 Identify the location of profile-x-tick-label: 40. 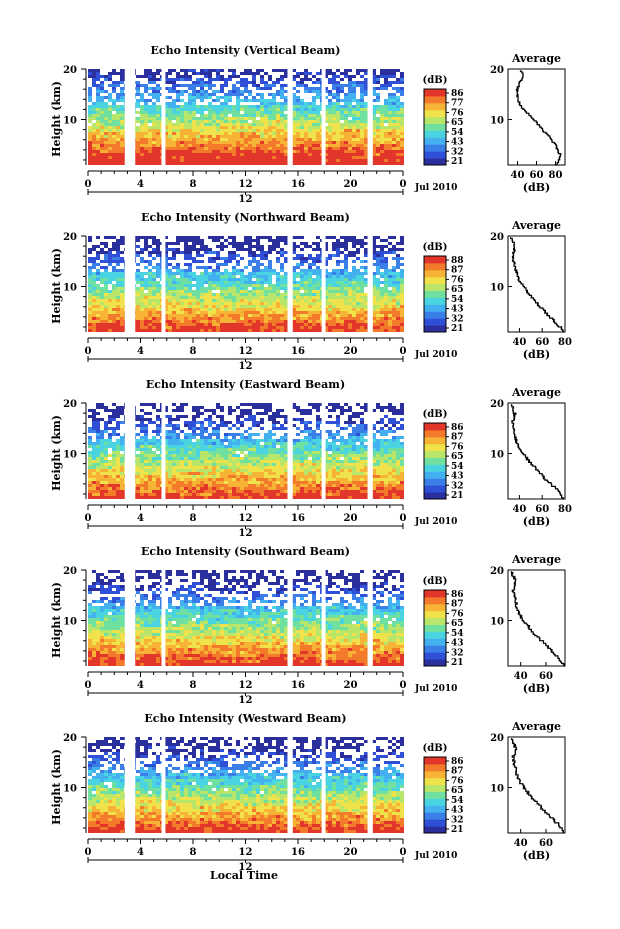
(519, 342).